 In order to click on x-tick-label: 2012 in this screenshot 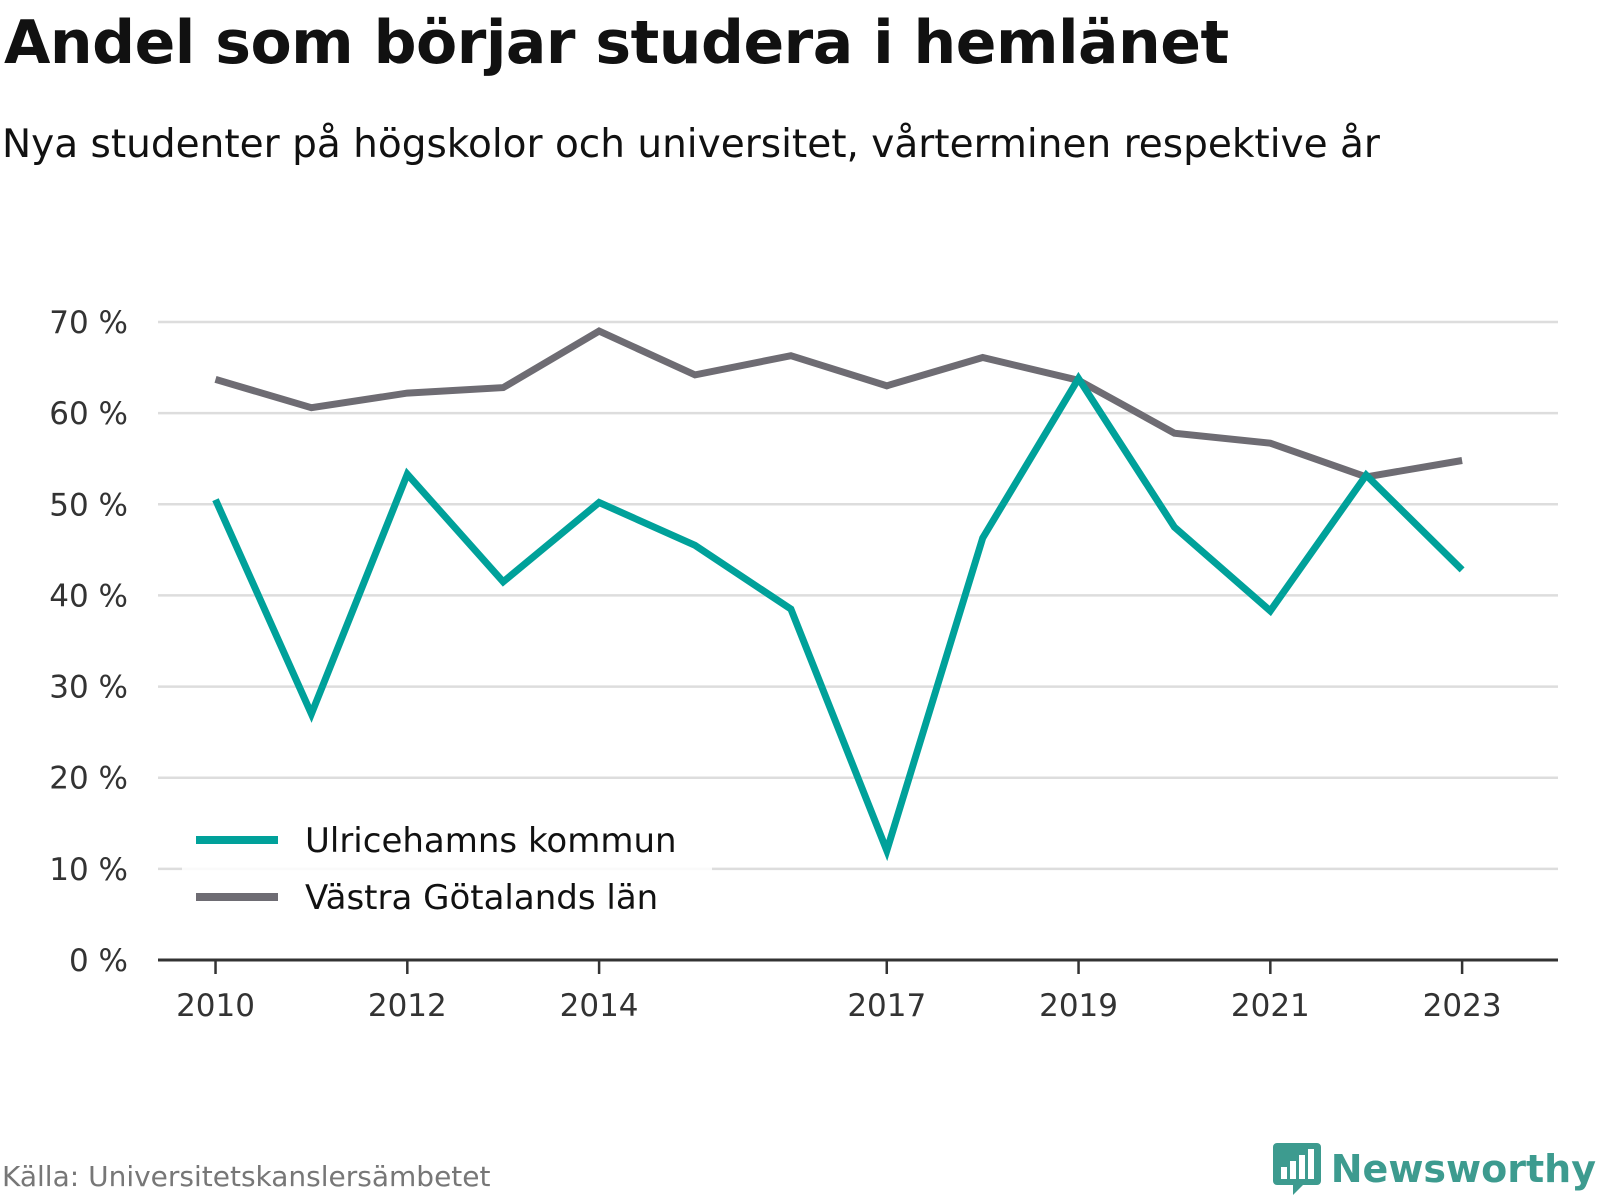, I will do `click(407, 1006)`.